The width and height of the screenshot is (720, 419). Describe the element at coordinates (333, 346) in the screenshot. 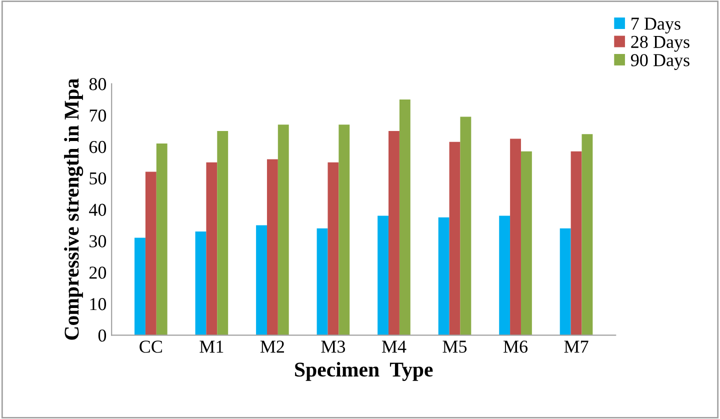

I see `x-tick-label: M3` at that location.